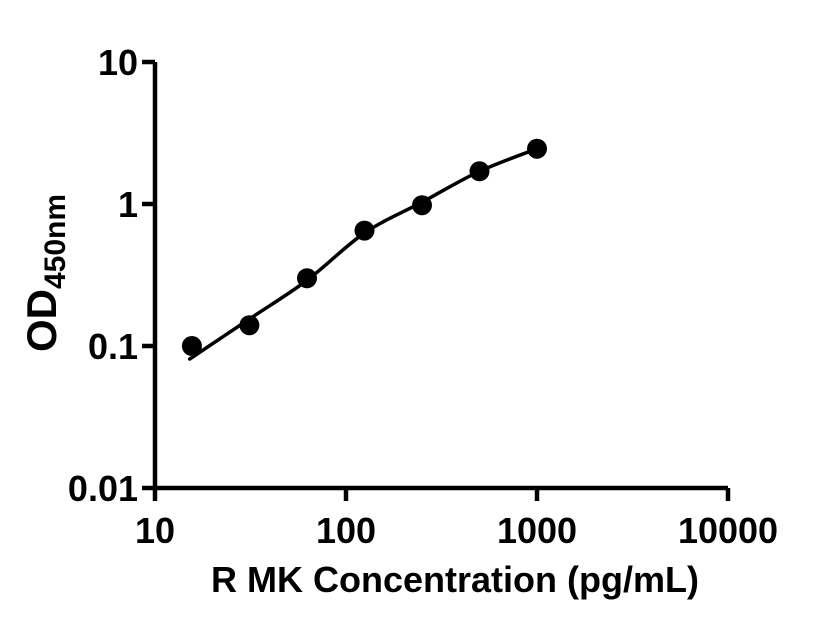  What do you see at coordinates (55, 241) in the screenshot?
I see `y-axis-title-sub: 450nm` at bounding box center [55, 241].